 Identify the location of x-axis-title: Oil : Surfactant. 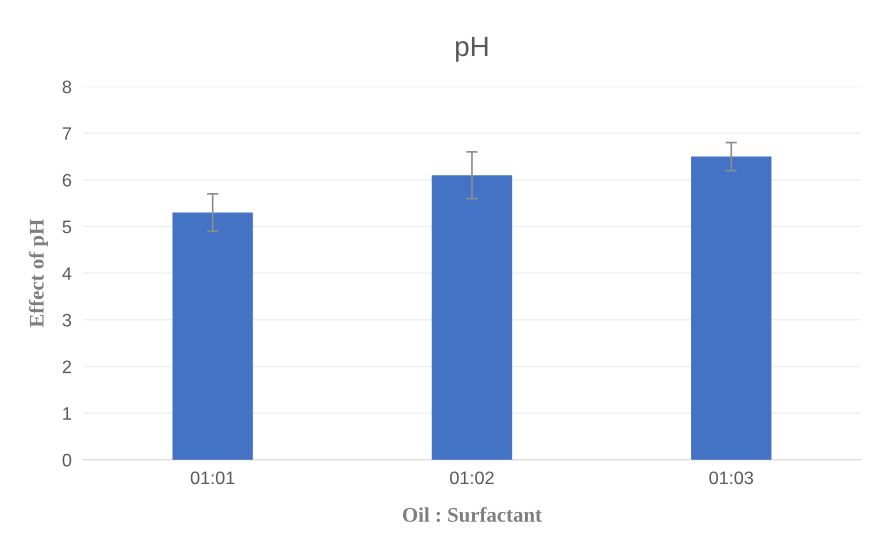
(472, 514).